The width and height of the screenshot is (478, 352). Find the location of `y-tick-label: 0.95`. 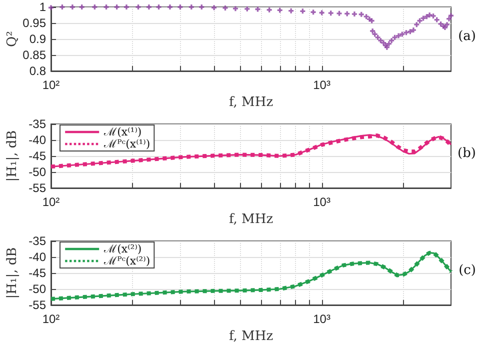

y-tick-label: 0.95 is located at coordinates (34, 23).